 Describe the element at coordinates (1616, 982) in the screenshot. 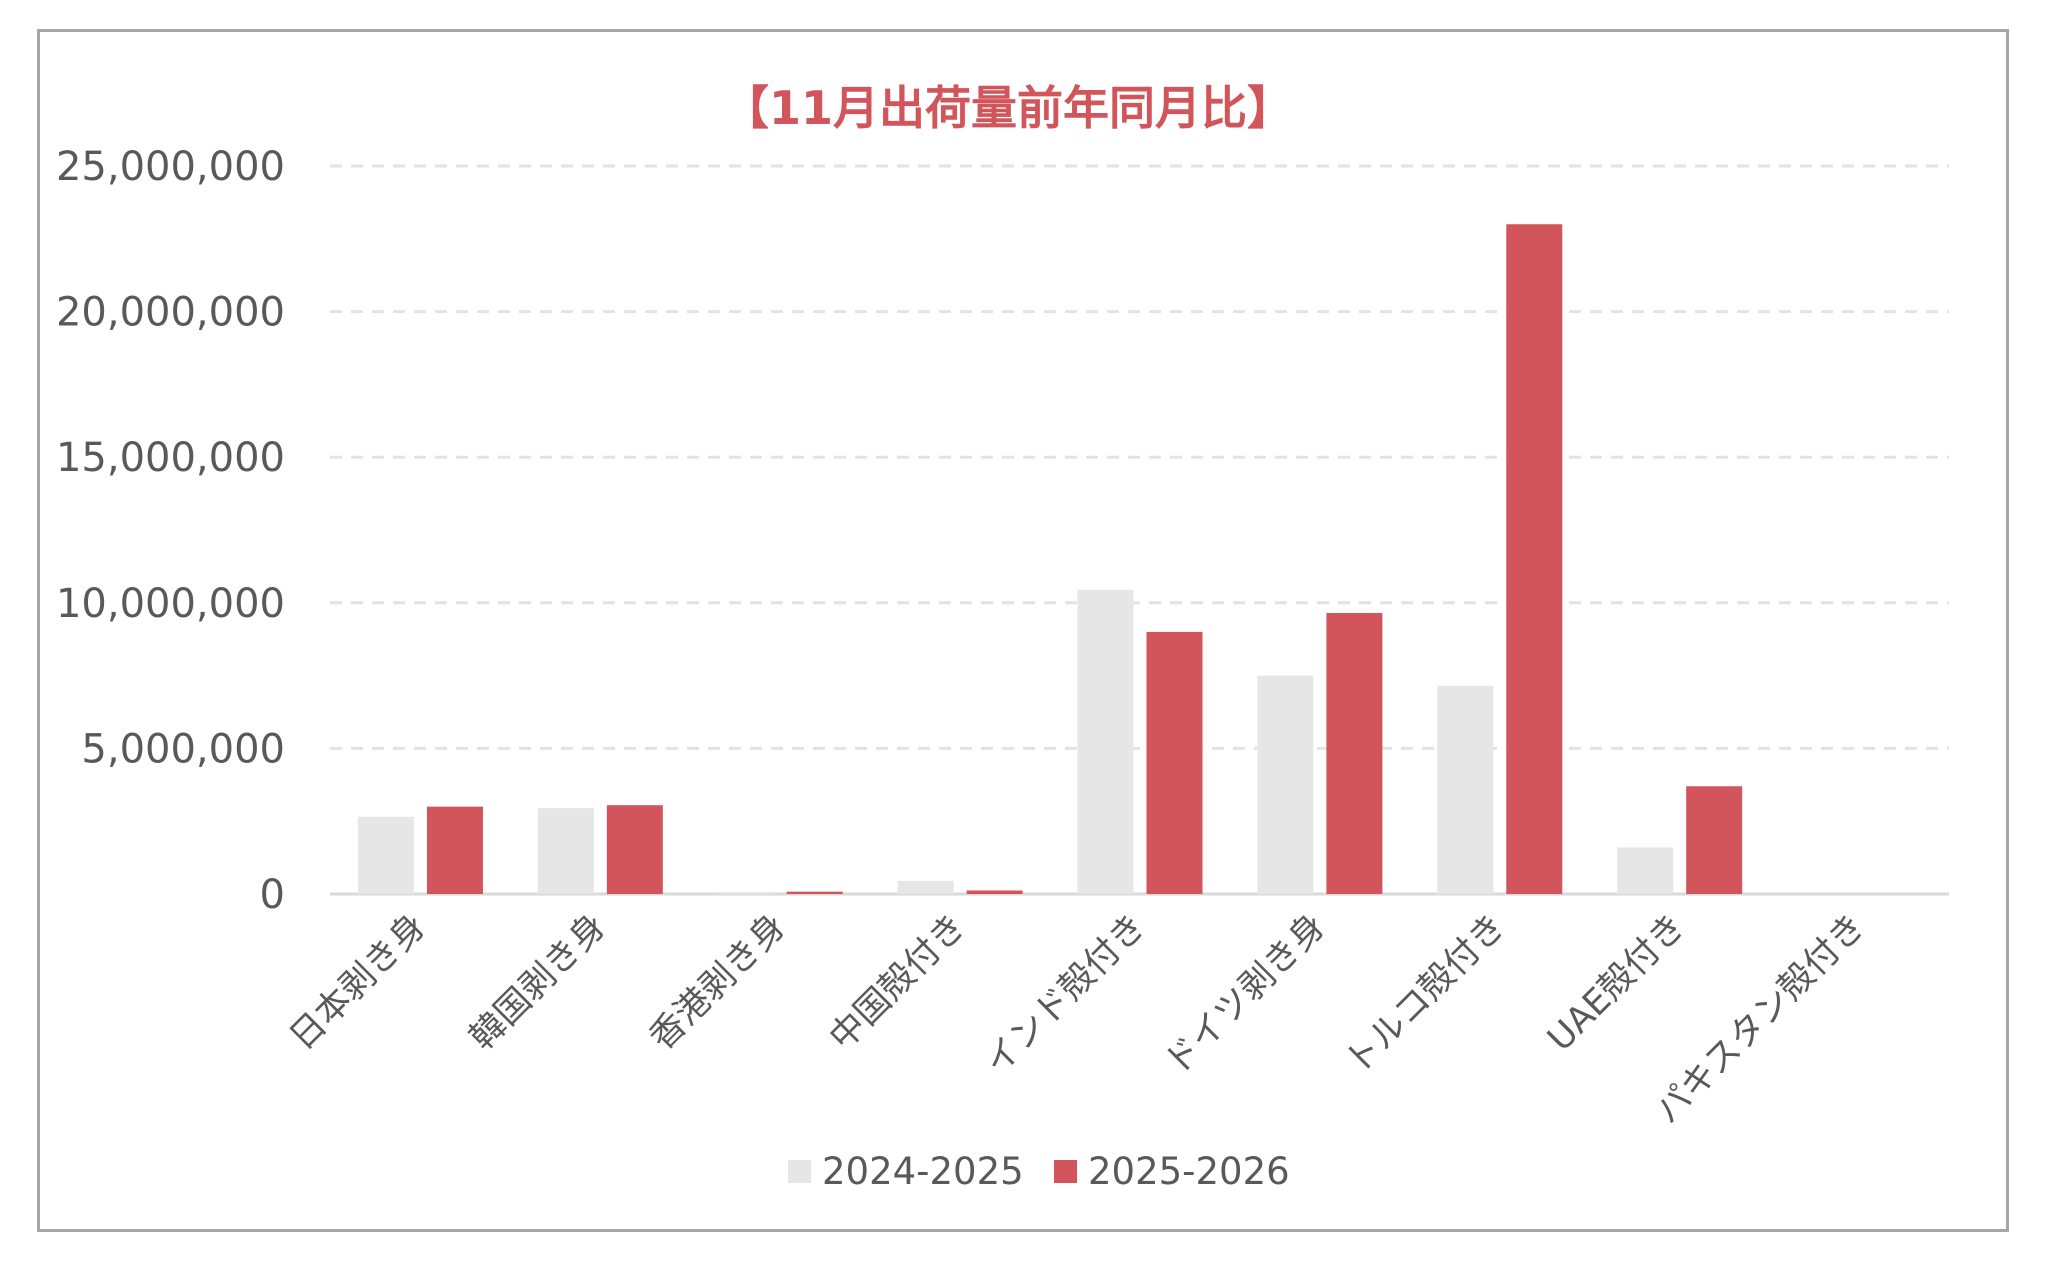

I see `x-tick-label: UAE殻付き` at that location.